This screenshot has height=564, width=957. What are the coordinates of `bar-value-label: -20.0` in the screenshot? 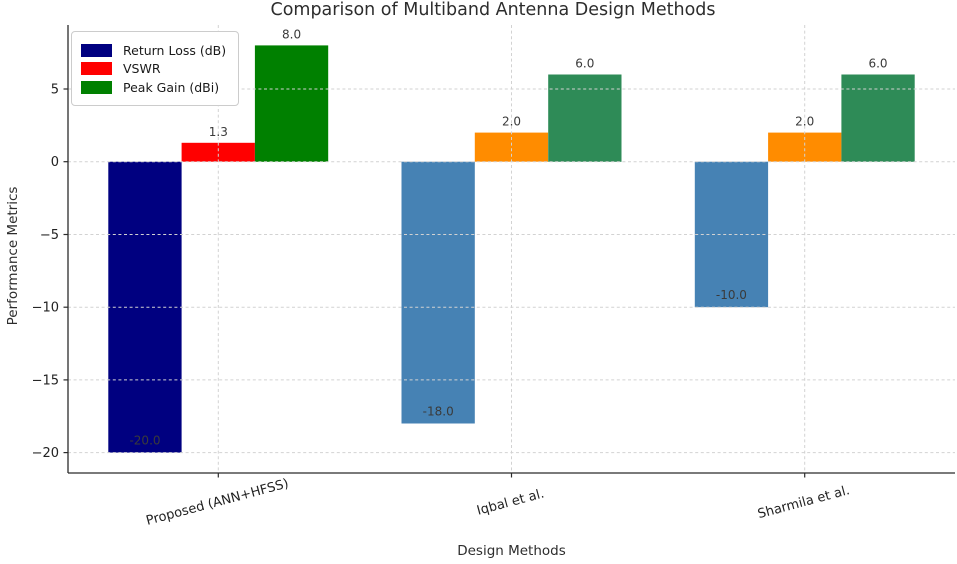 It's located at (144, 441).